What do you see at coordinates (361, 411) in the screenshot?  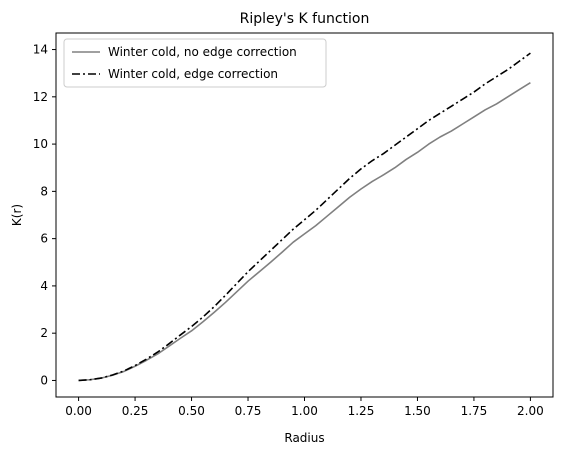 I see `x-tick-label: 1.25` at bounding box center [361, 411].